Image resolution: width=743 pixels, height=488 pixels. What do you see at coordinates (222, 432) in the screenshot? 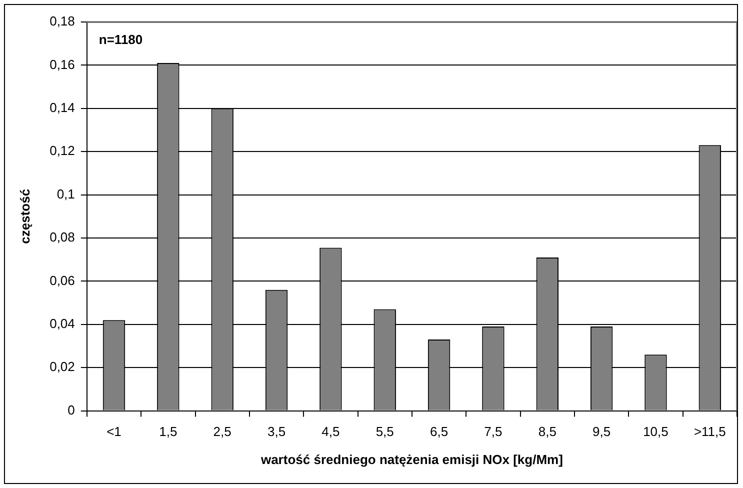
I see `x-tick-label: 2,5` at bounding box center [222, 432].